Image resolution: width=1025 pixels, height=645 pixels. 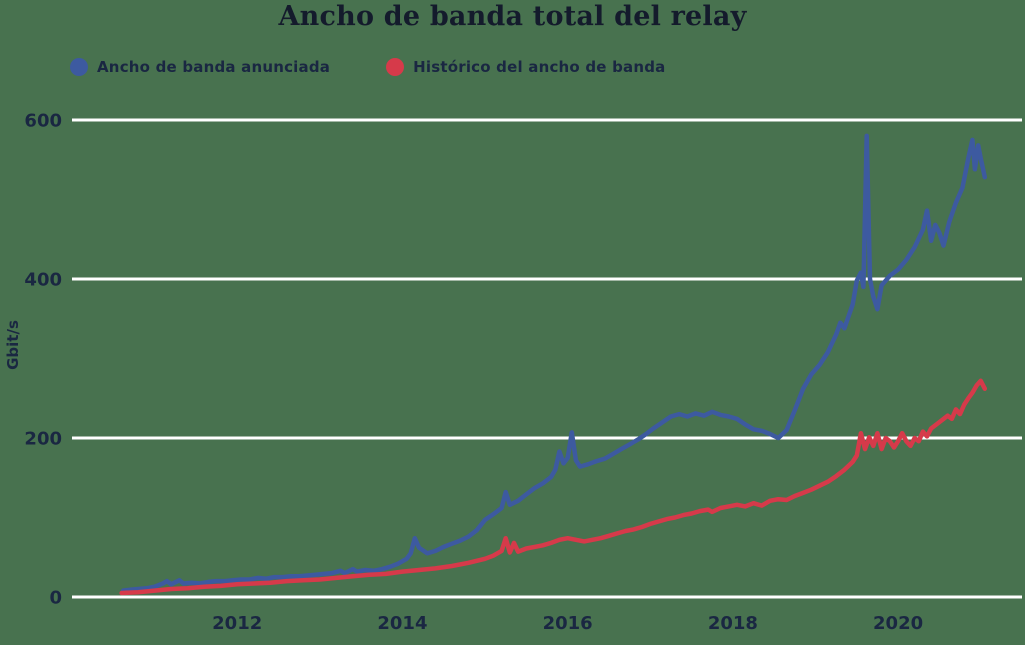 I want to click on legend-item-bandwidth-history: Histórico del ancho de banda, so click(x=525, y=67).